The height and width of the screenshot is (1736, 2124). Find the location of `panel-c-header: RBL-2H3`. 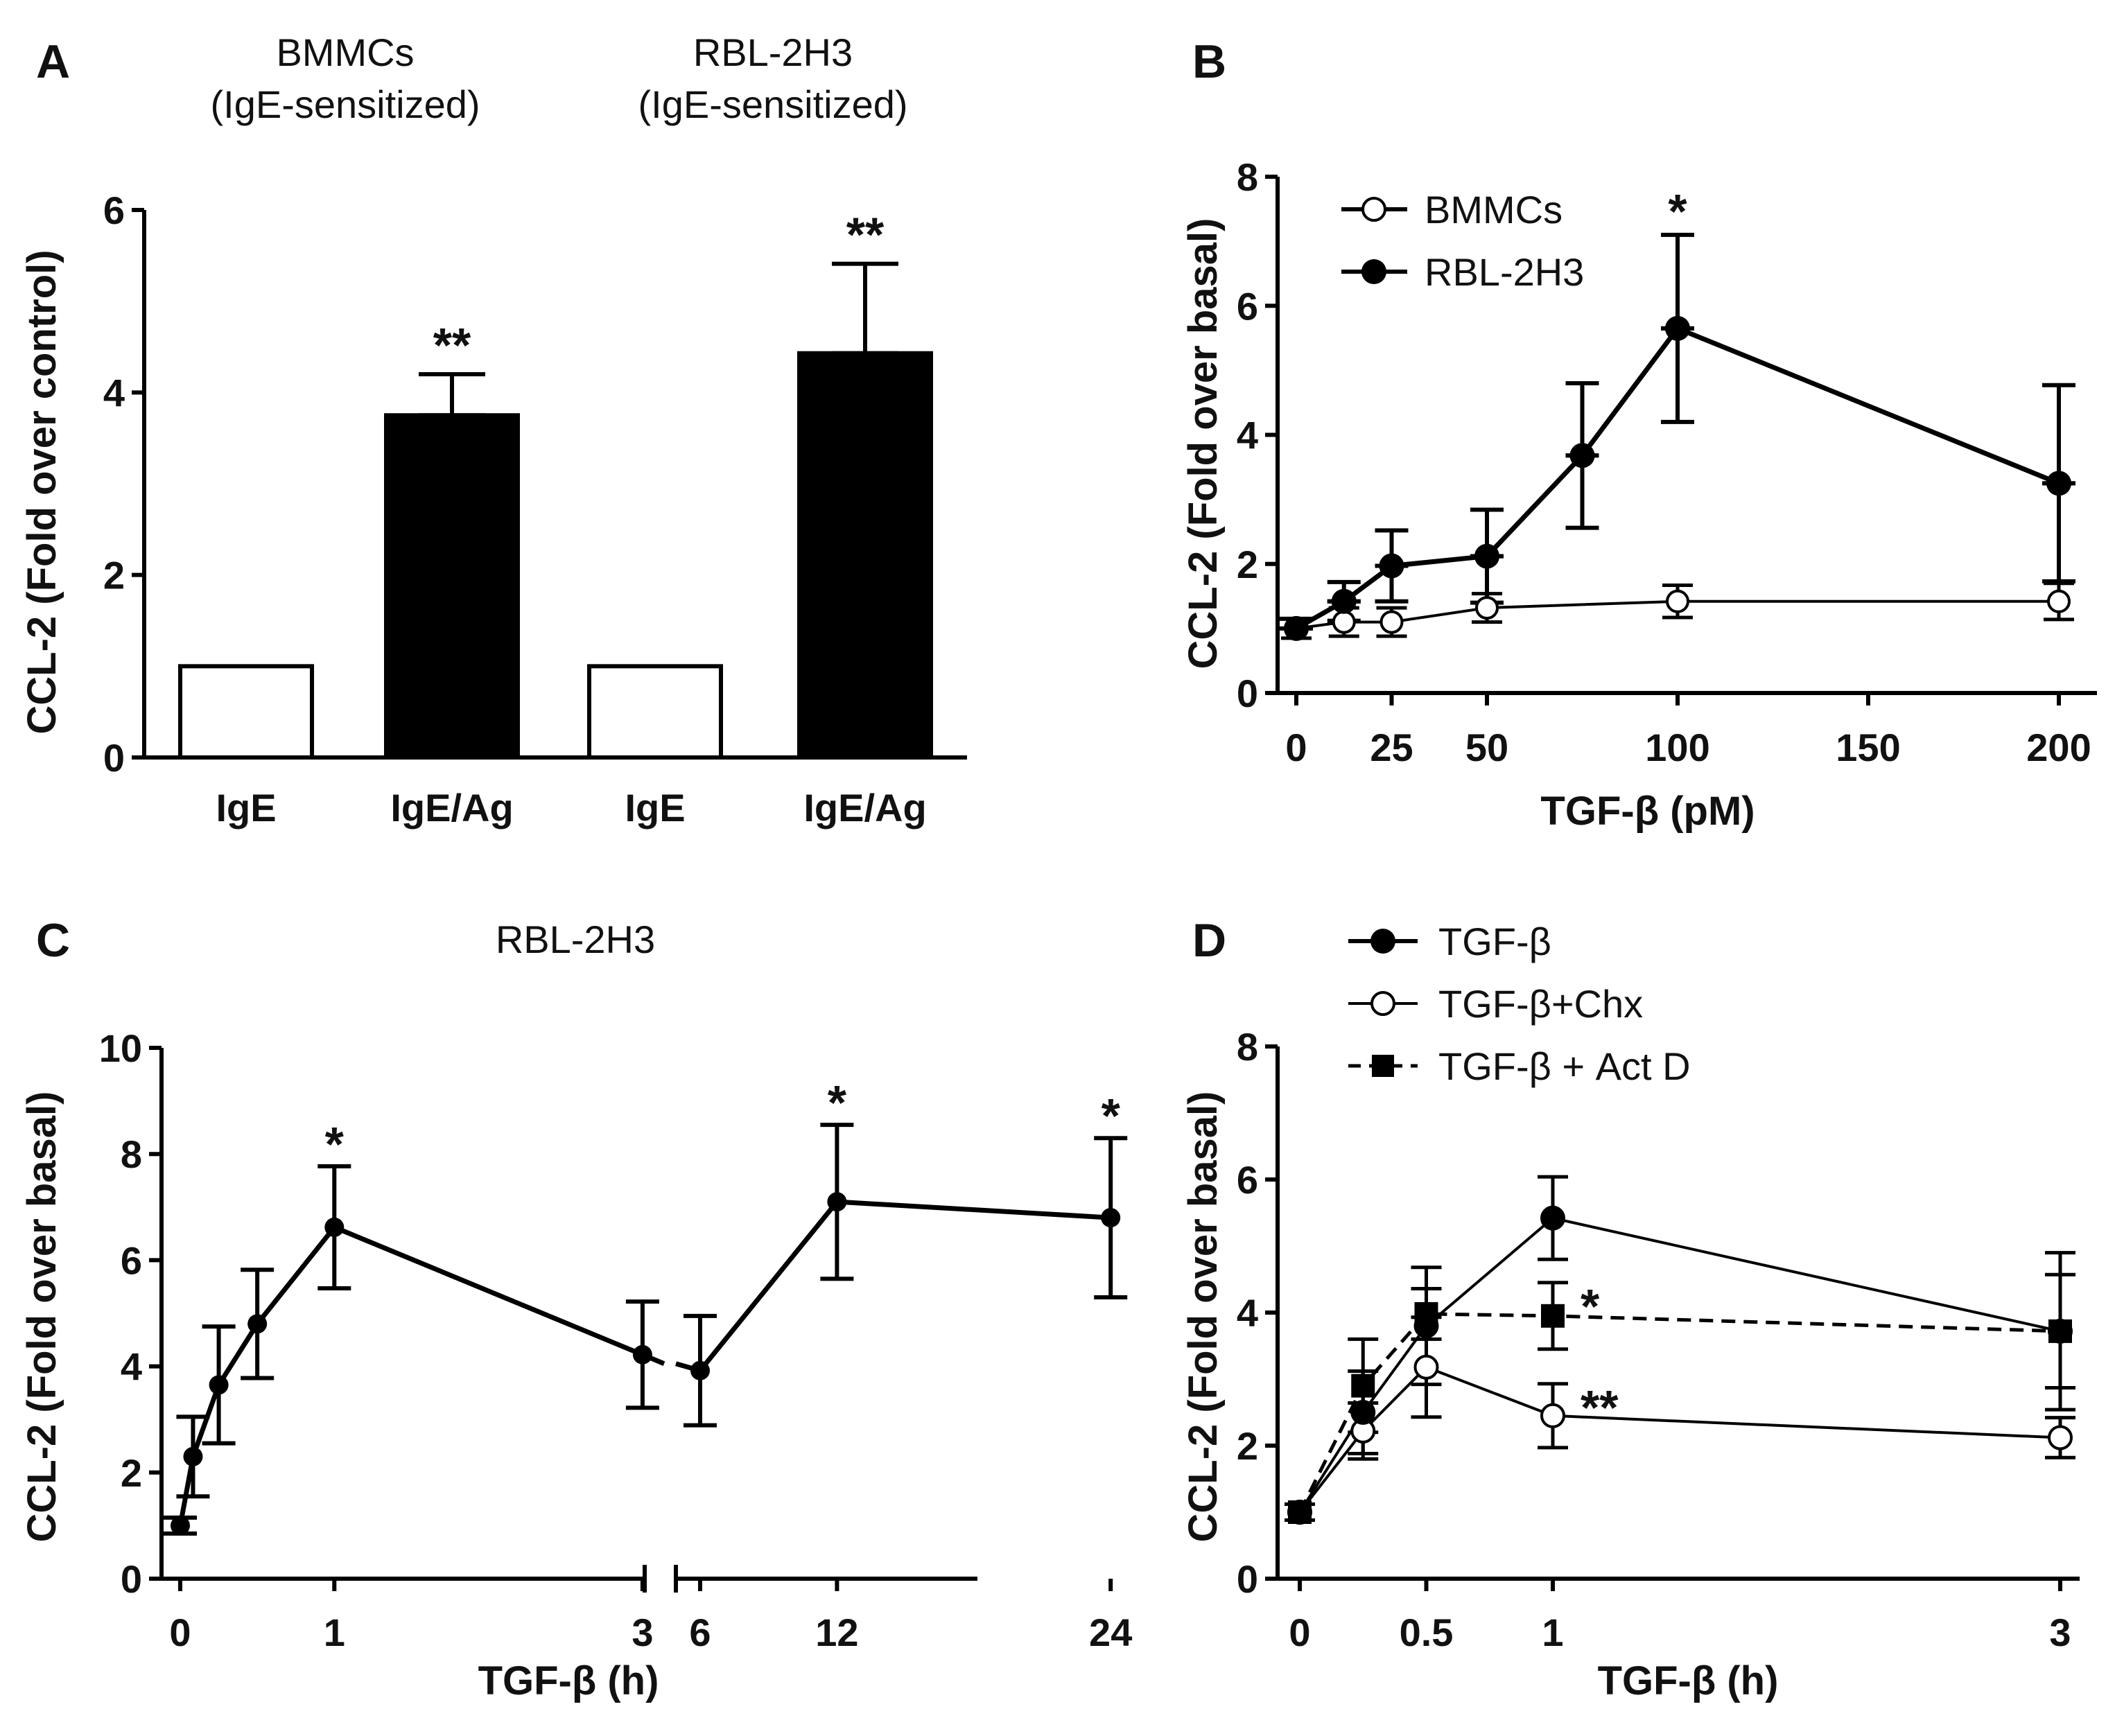

panel-c-header: RBL-2H3 is located at coordinates (575, 939).